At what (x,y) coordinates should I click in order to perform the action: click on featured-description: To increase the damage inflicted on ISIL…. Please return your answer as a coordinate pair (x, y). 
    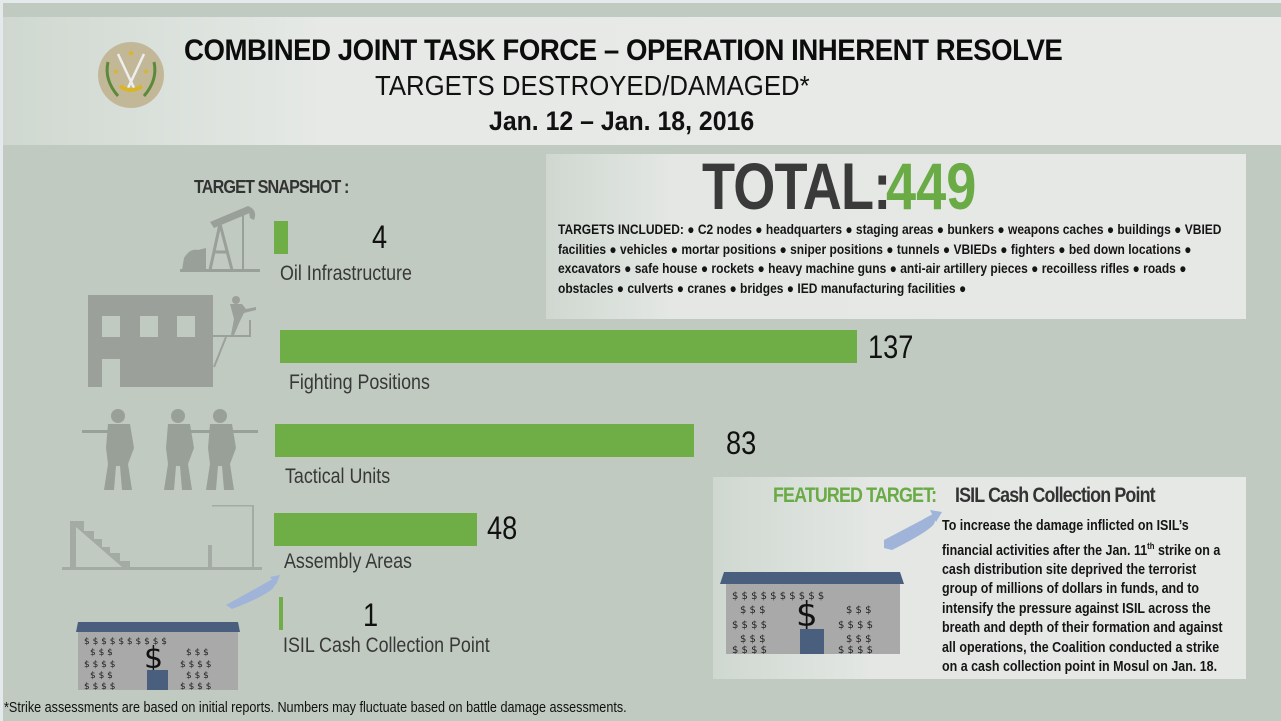
    Looking at the image, I should click on (1088, 597).